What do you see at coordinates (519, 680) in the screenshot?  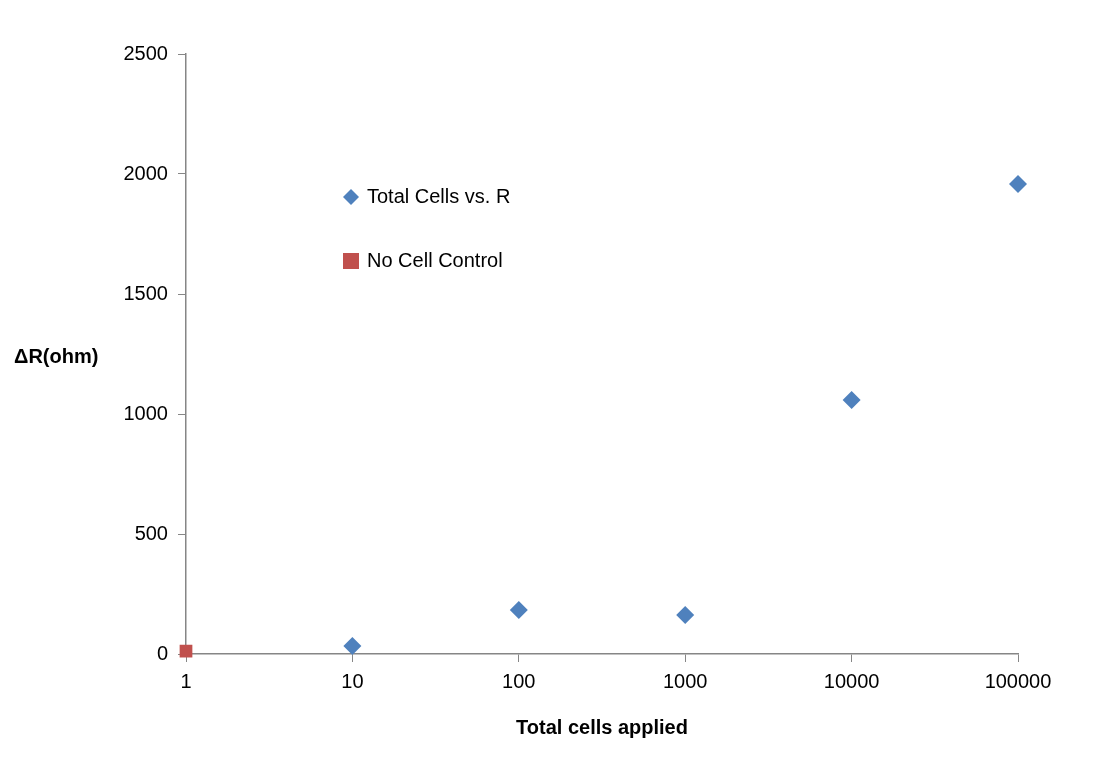 I see `x-tick-label: 100` at bounding box center [519, 680].